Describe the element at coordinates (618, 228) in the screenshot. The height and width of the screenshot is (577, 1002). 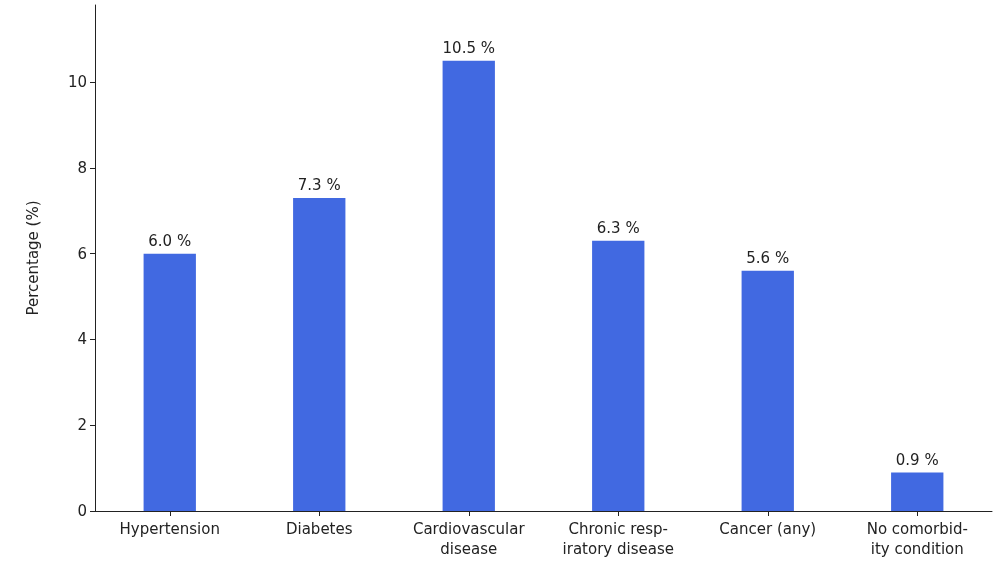
I see `data-label: 6.3 %` at that location.